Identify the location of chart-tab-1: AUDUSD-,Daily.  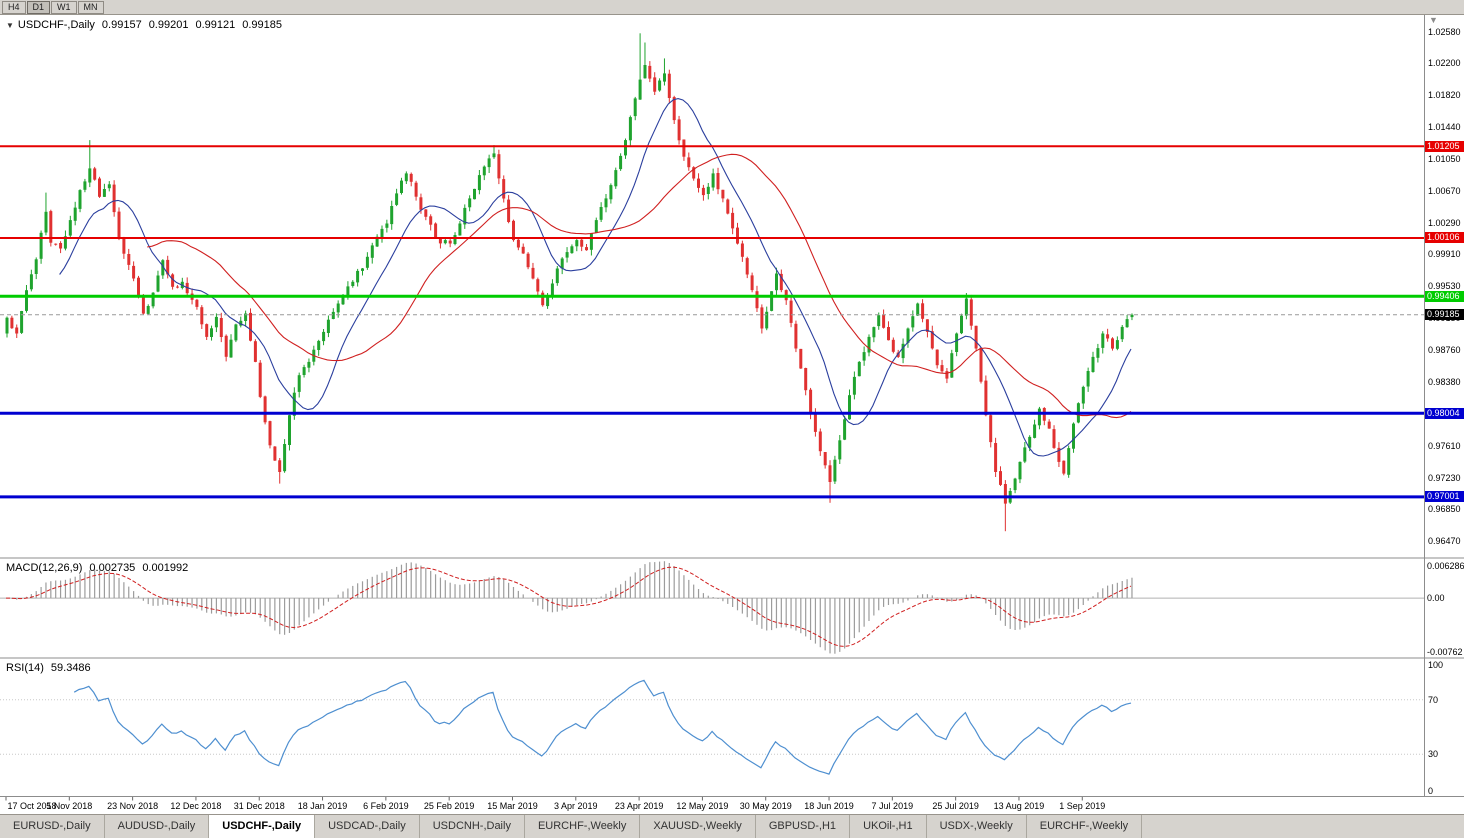
(157, 826).